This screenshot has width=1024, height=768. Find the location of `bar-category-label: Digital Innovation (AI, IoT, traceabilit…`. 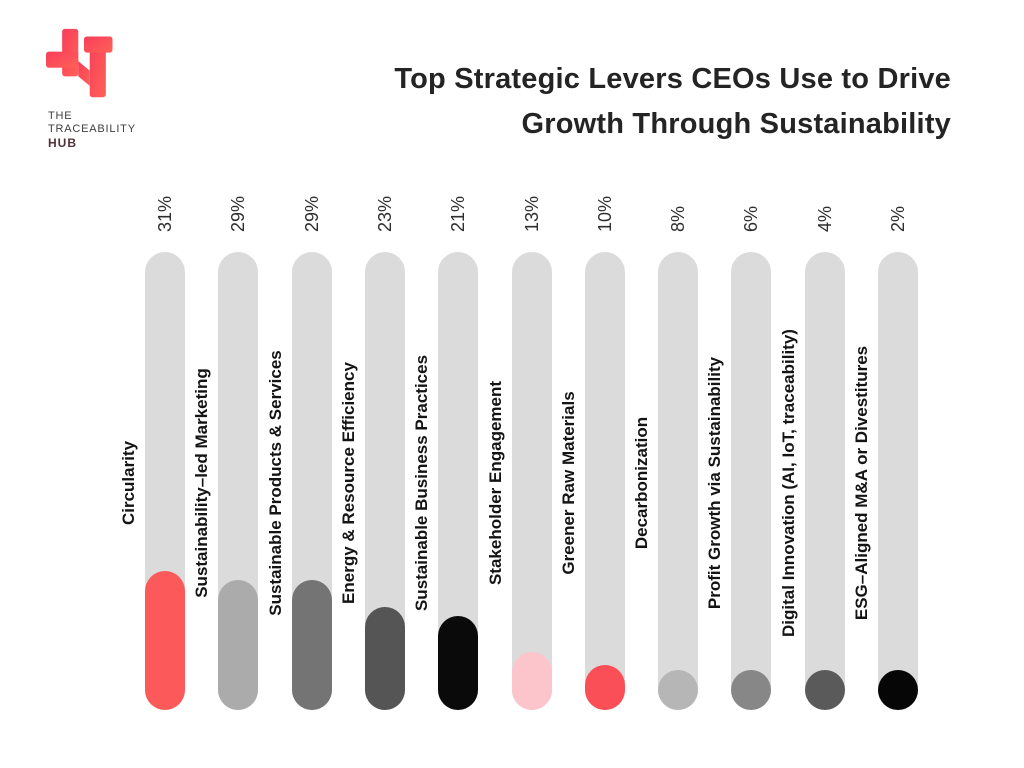

bar-category-label: Digital Innovation (AI, IoT, traceabilit… is located at coordinates (788, 483).